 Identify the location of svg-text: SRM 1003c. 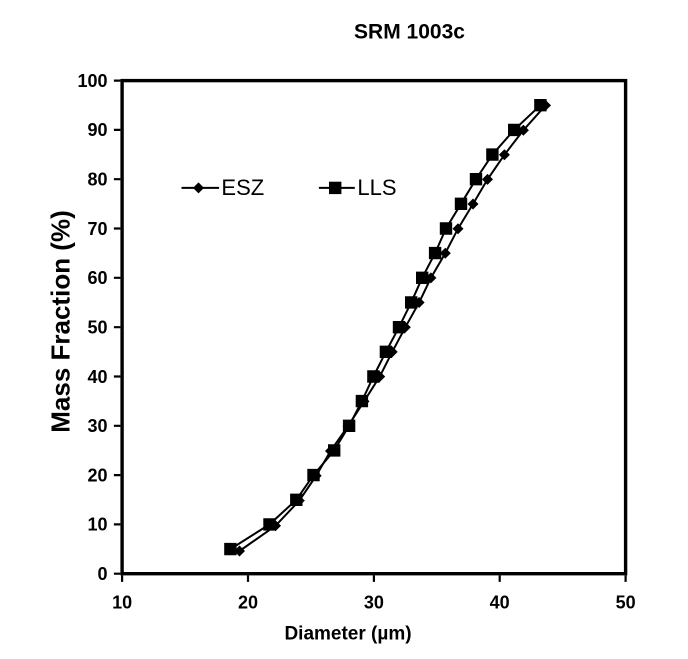
(409, 31).